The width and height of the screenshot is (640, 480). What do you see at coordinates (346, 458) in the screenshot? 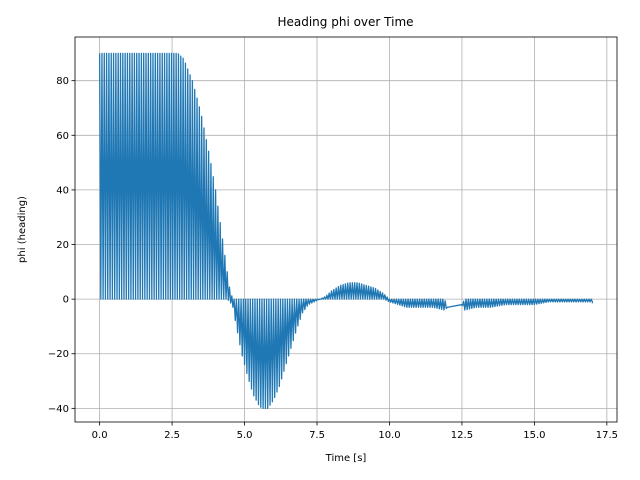
I see `x-axis-label: Time [s]` at bounding box center [346, 458].